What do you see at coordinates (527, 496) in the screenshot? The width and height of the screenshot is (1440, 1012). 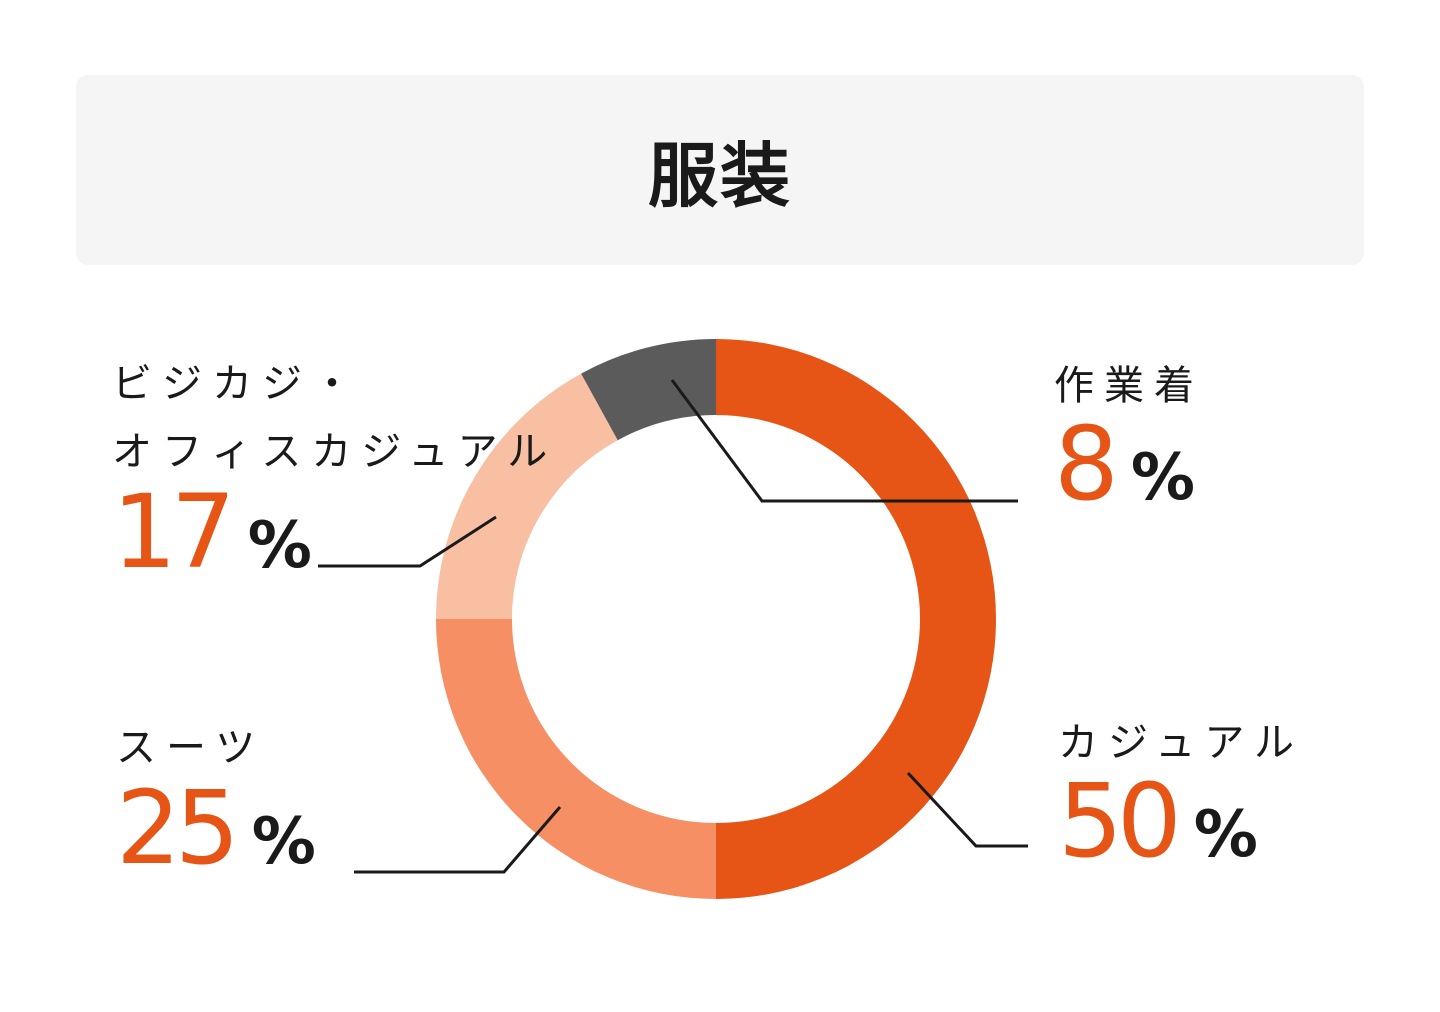 I see `donut-slice-bizcasual` at bounding box center [527, 496].